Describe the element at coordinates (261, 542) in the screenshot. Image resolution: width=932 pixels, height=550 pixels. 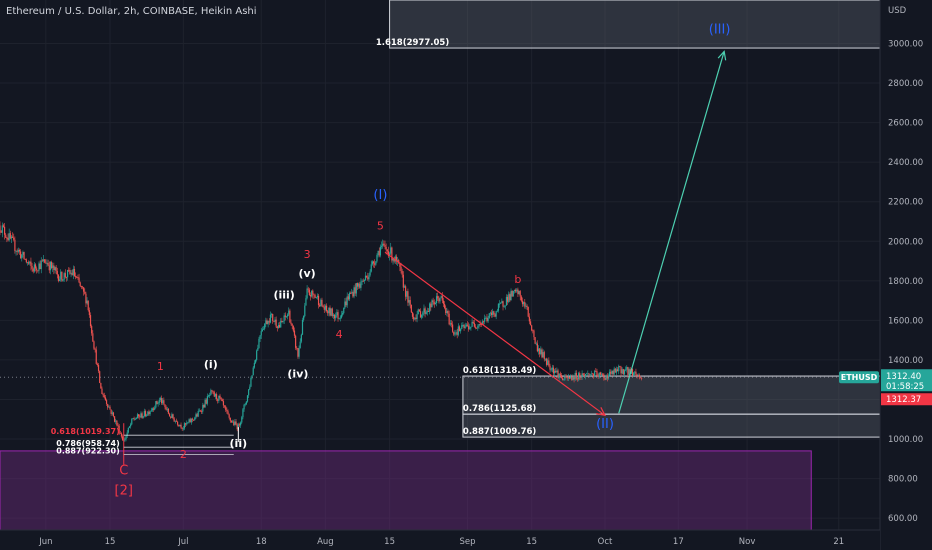
I see `time-tick-label: 18` at that location.